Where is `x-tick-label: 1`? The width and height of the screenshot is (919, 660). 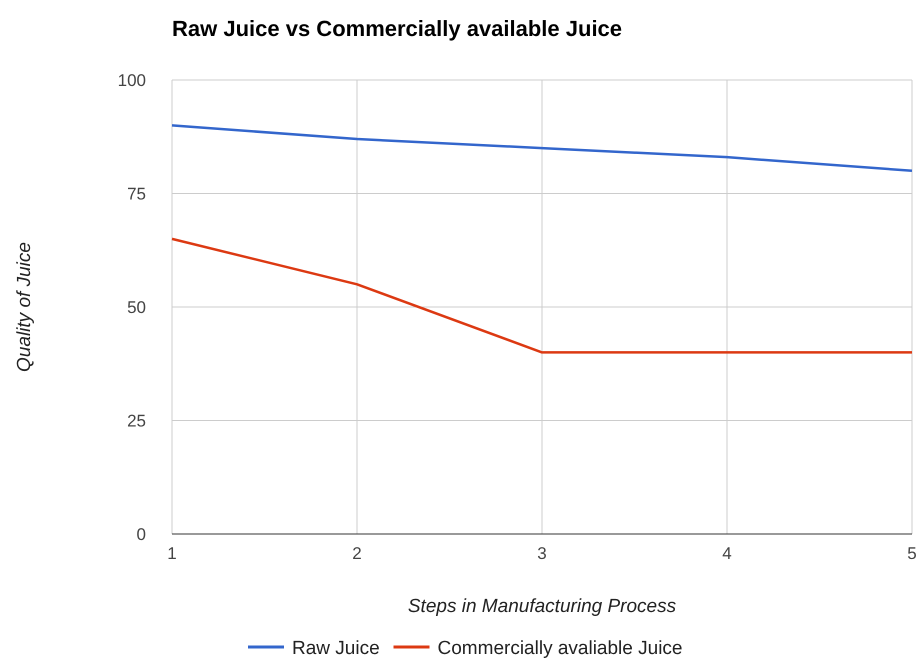
x-tick-label: 1 is located at coordinates (172, 553).